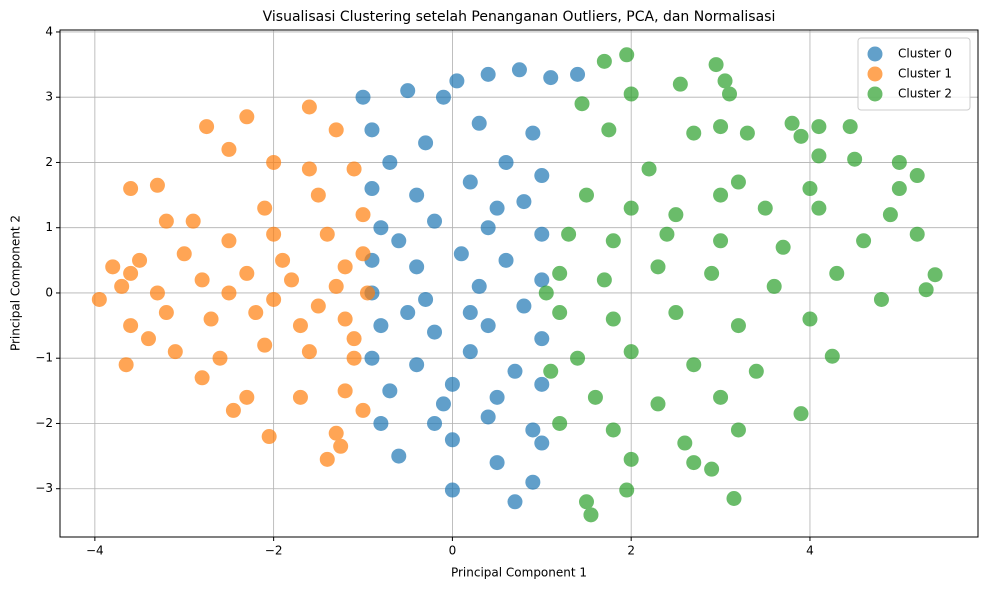 The height and width of the screenshot is (590, 989). Describe the element at coordinates (49, 162) in the screenshot. I see `y-tick-label: 2` at that location.